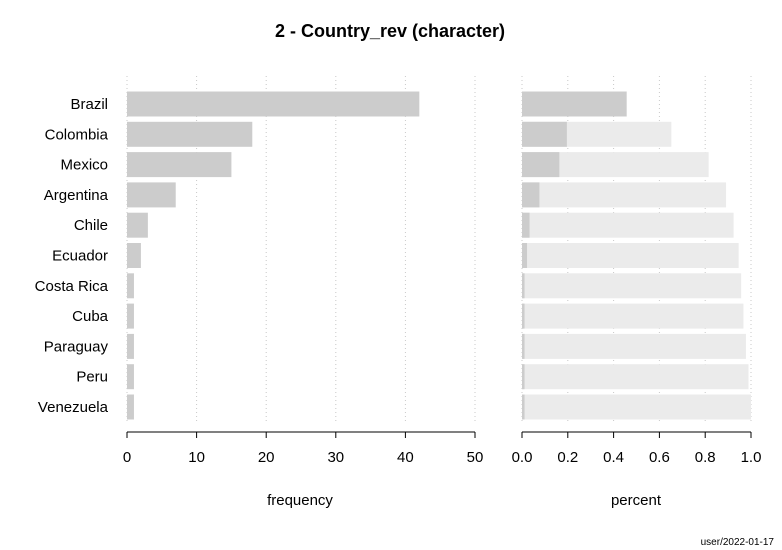 Image resolution: width=782 pixels, height=550 pixels. What do you see at coordinates (659, 457) in the screenshot?
I see `pct-tick-label: 0.6` at bounding box center [659, 457].